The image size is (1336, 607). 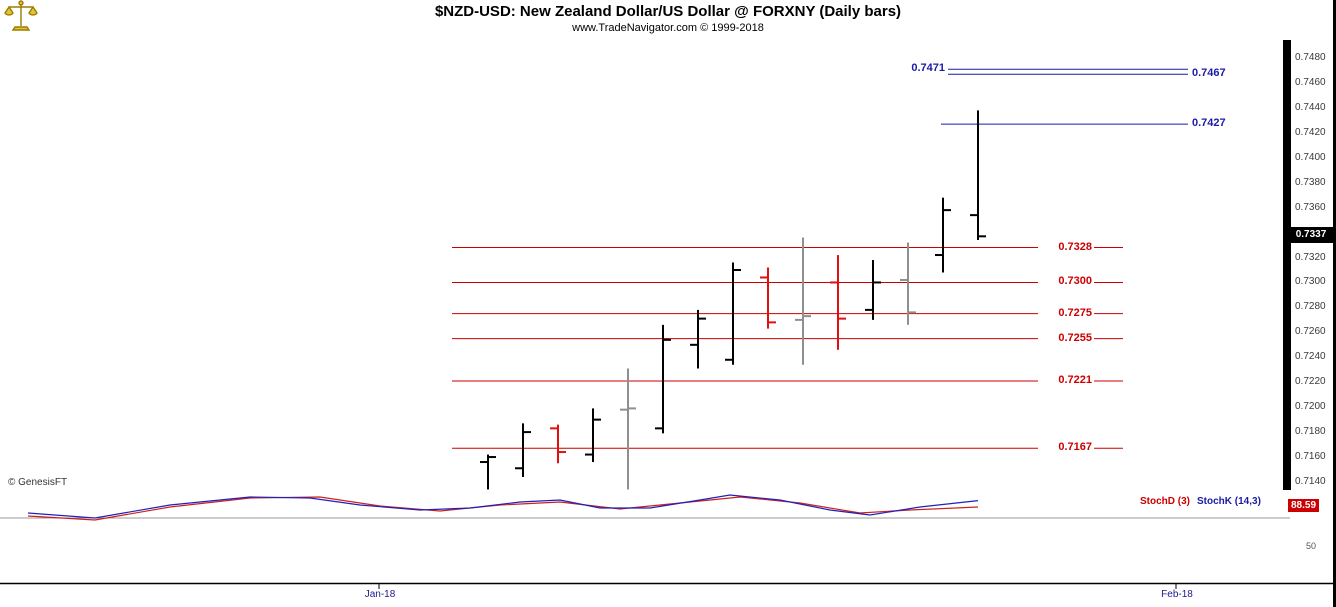 What do you see at coordinates (38, 482) in the screenshot?
I see `genesis-watermark: © GenesisFT` at bounding box center [38, 482].